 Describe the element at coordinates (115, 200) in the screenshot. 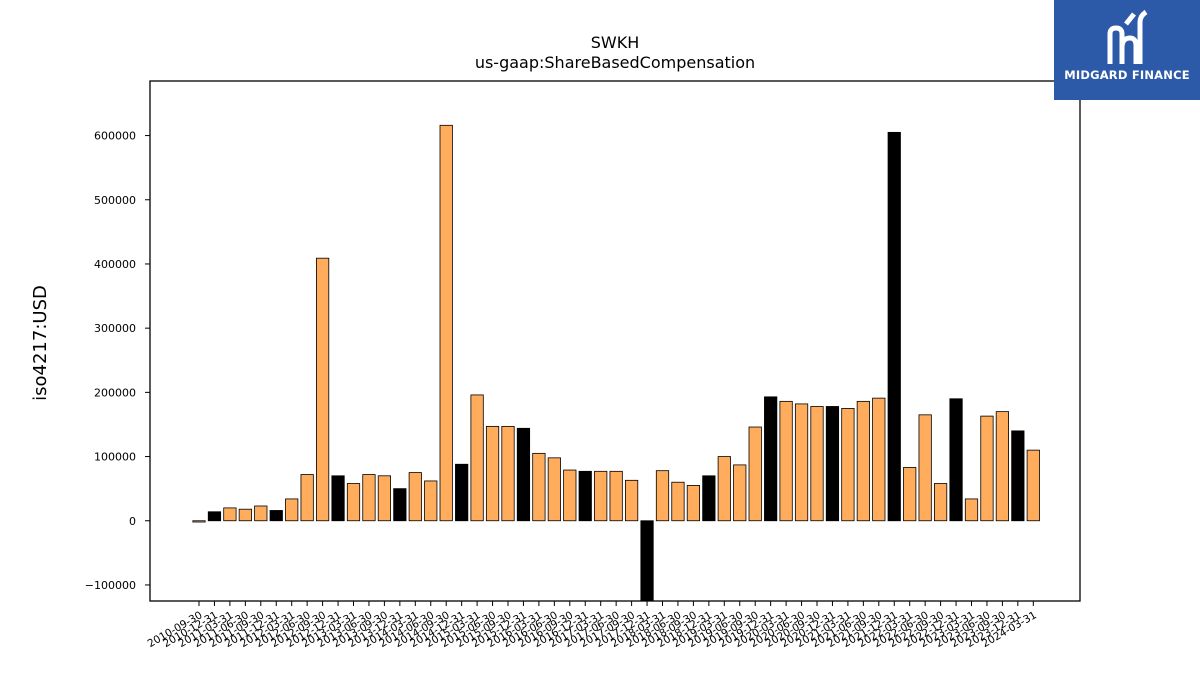

I see `y-tick-label: 500000` at that location.